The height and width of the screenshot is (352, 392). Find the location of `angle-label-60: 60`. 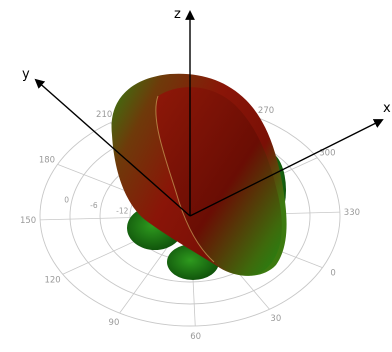

angle-label-60: 60 is located at coordinates (195, 337).